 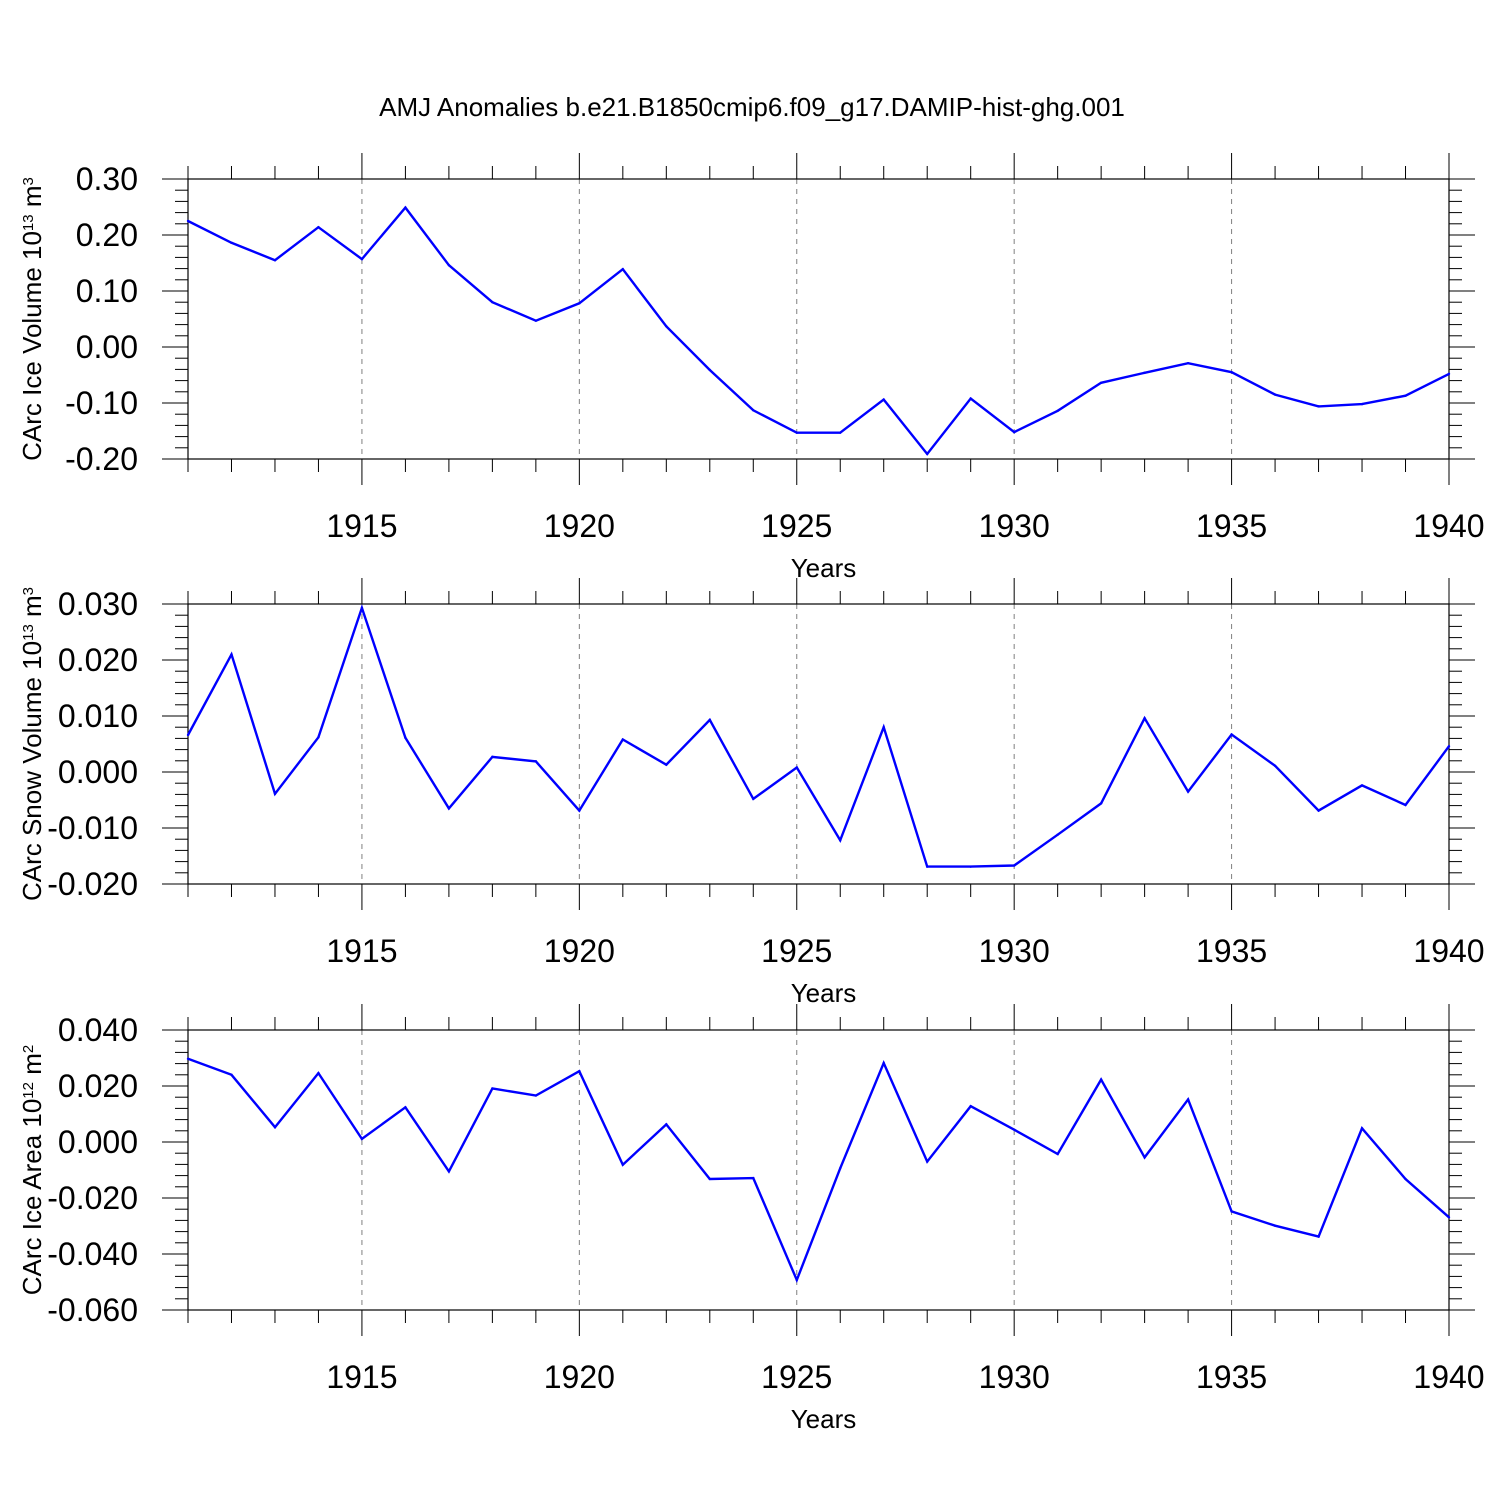 What do you see at coordinates (32, 319) in the screenshot?
I see `y-axis-label: CArc Ice Volume 1013 m3` at bounding box center [32, 319].